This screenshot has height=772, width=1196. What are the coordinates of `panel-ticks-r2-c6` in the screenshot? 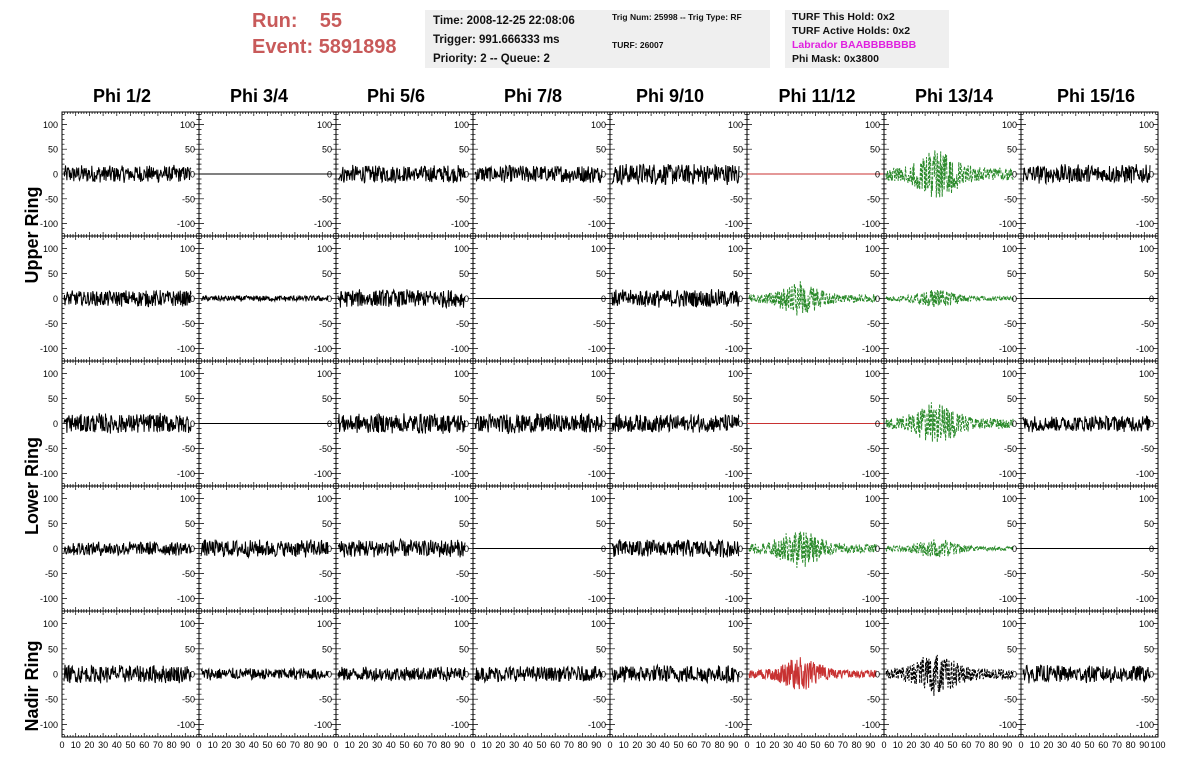 It's located at (952, 423).